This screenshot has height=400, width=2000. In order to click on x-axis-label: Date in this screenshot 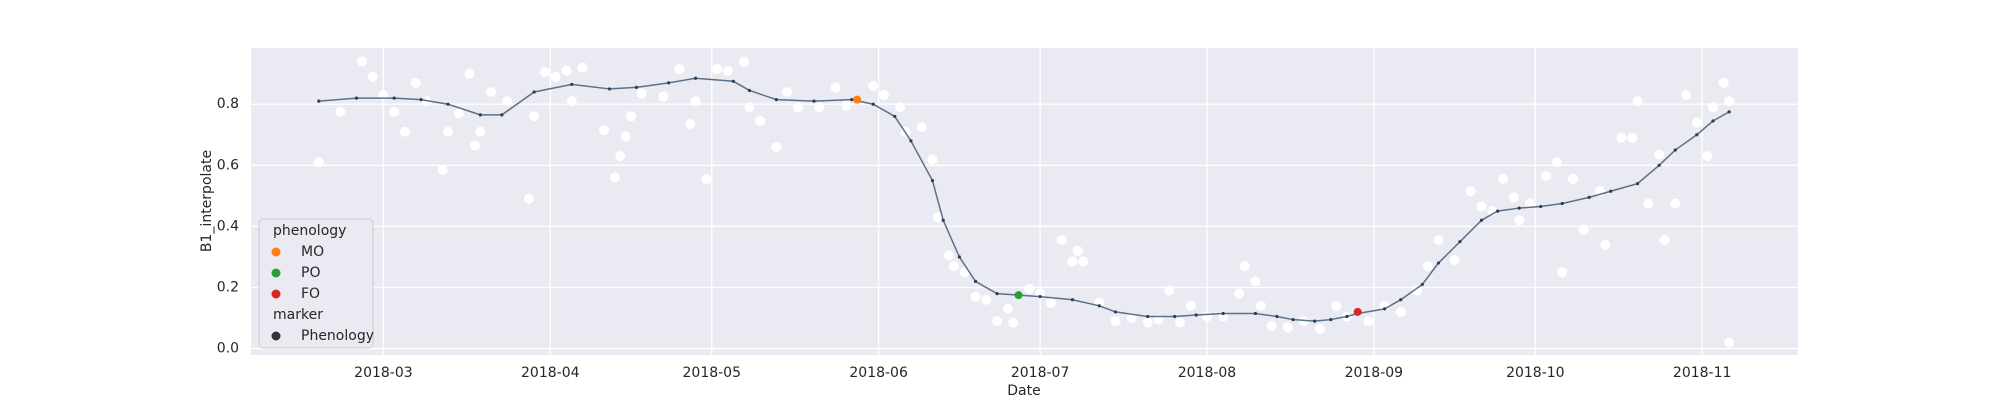, I will do `click(1023, 391)`.